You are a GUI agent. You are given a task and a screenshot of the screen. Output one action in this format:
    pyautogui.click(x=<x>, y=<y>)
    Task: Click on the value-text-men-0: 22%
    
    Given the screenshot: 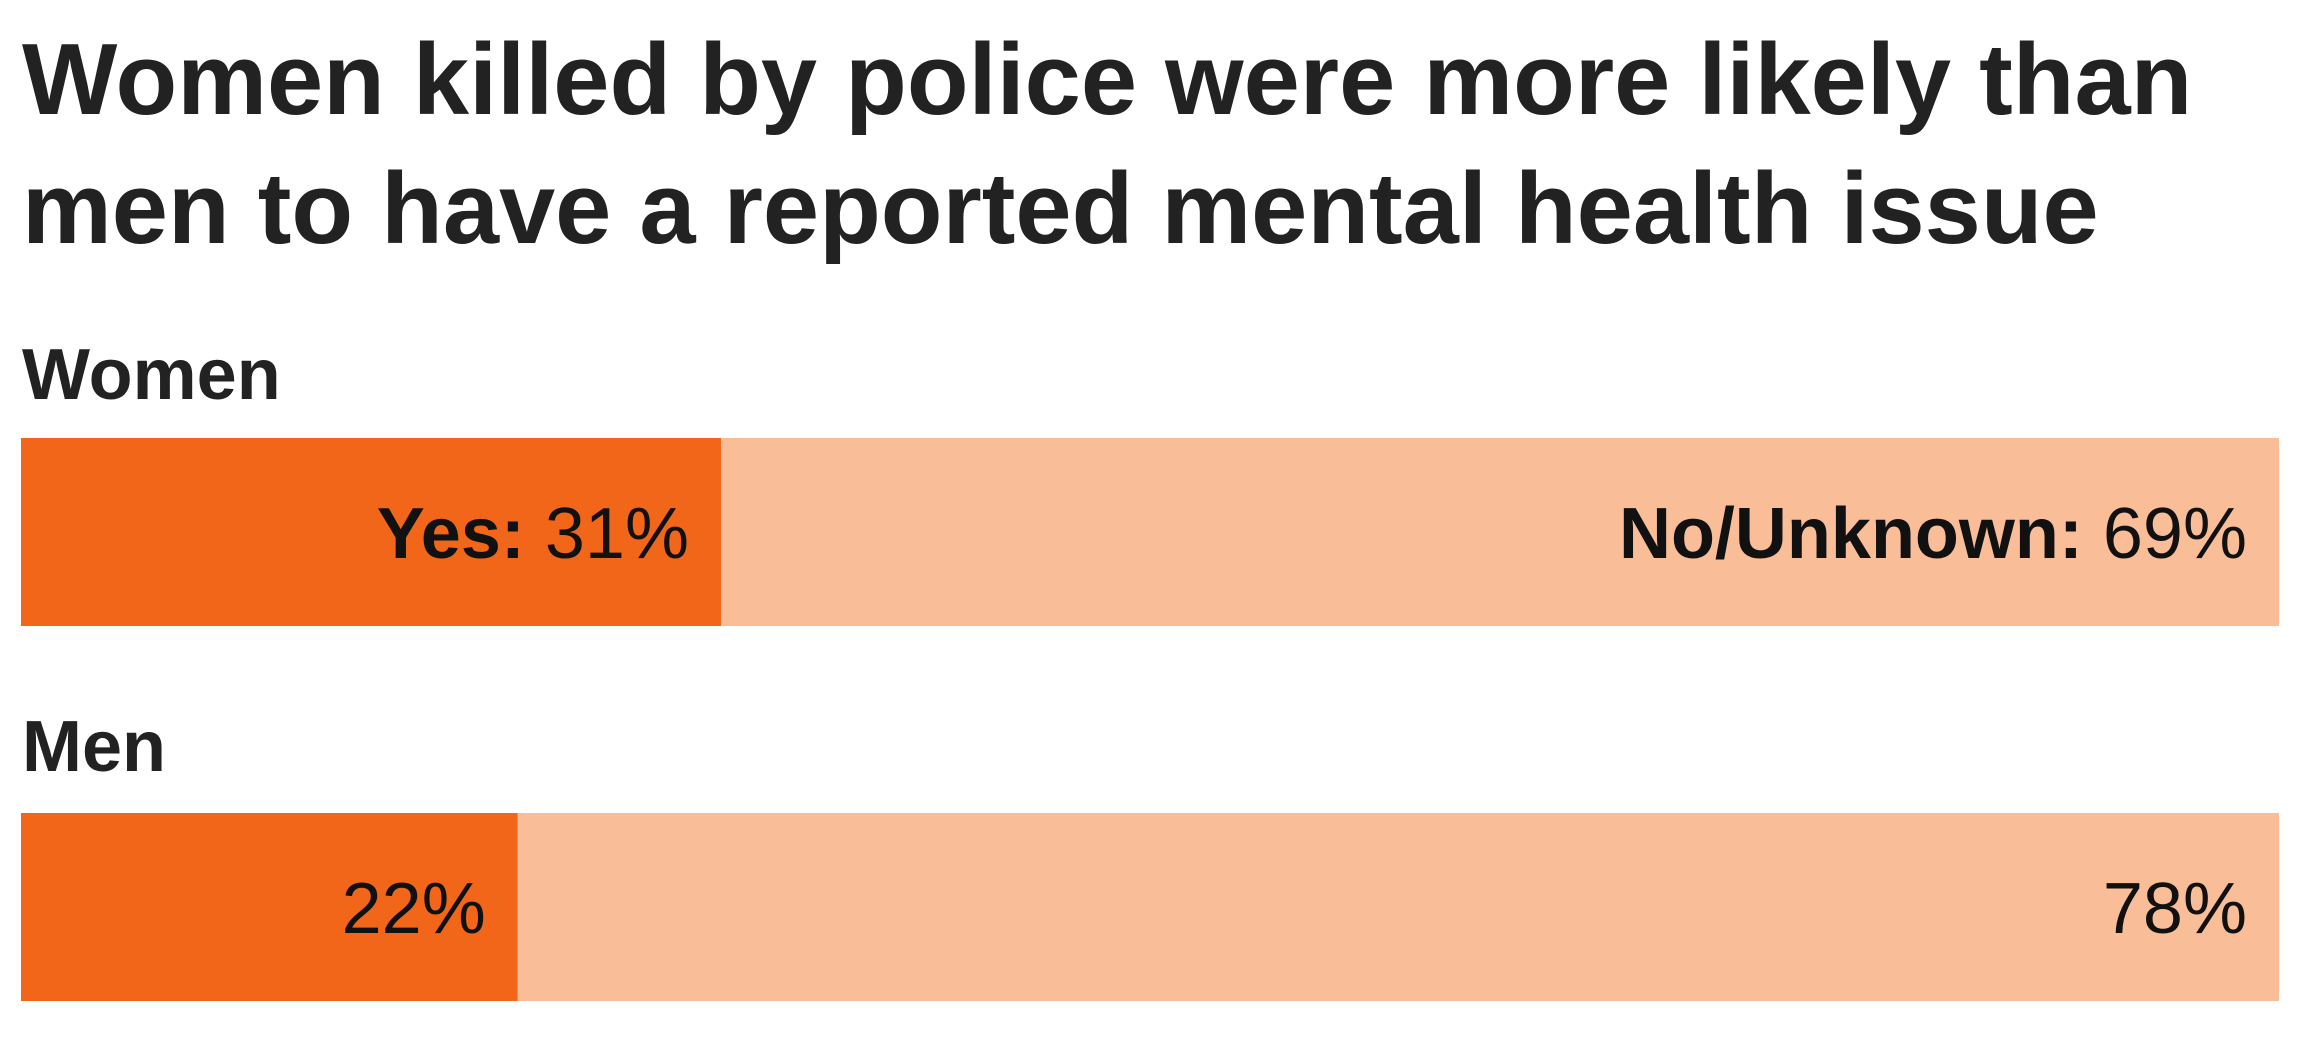 What is the action you would take?
    pyautogui.click(x=414, y=909)
    